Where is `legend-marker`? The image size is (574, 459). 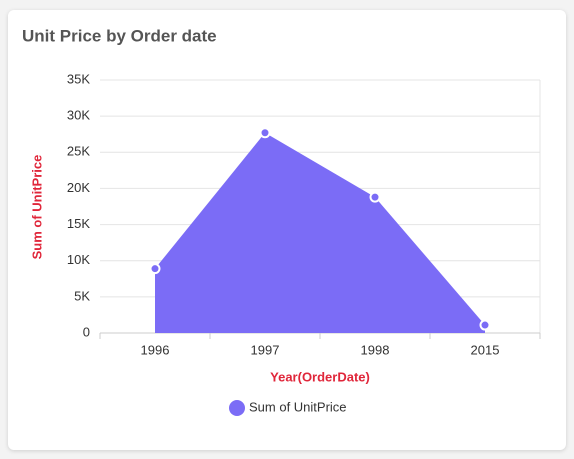 legend-marker is located at coordinates (237, 408).